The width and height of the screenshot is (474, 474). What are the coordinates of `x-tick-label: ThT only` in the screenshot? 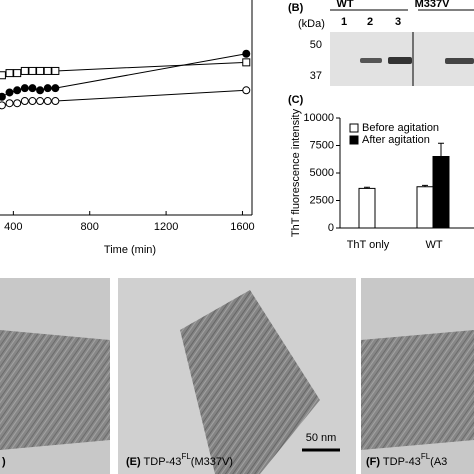 It's located at (368, 245).